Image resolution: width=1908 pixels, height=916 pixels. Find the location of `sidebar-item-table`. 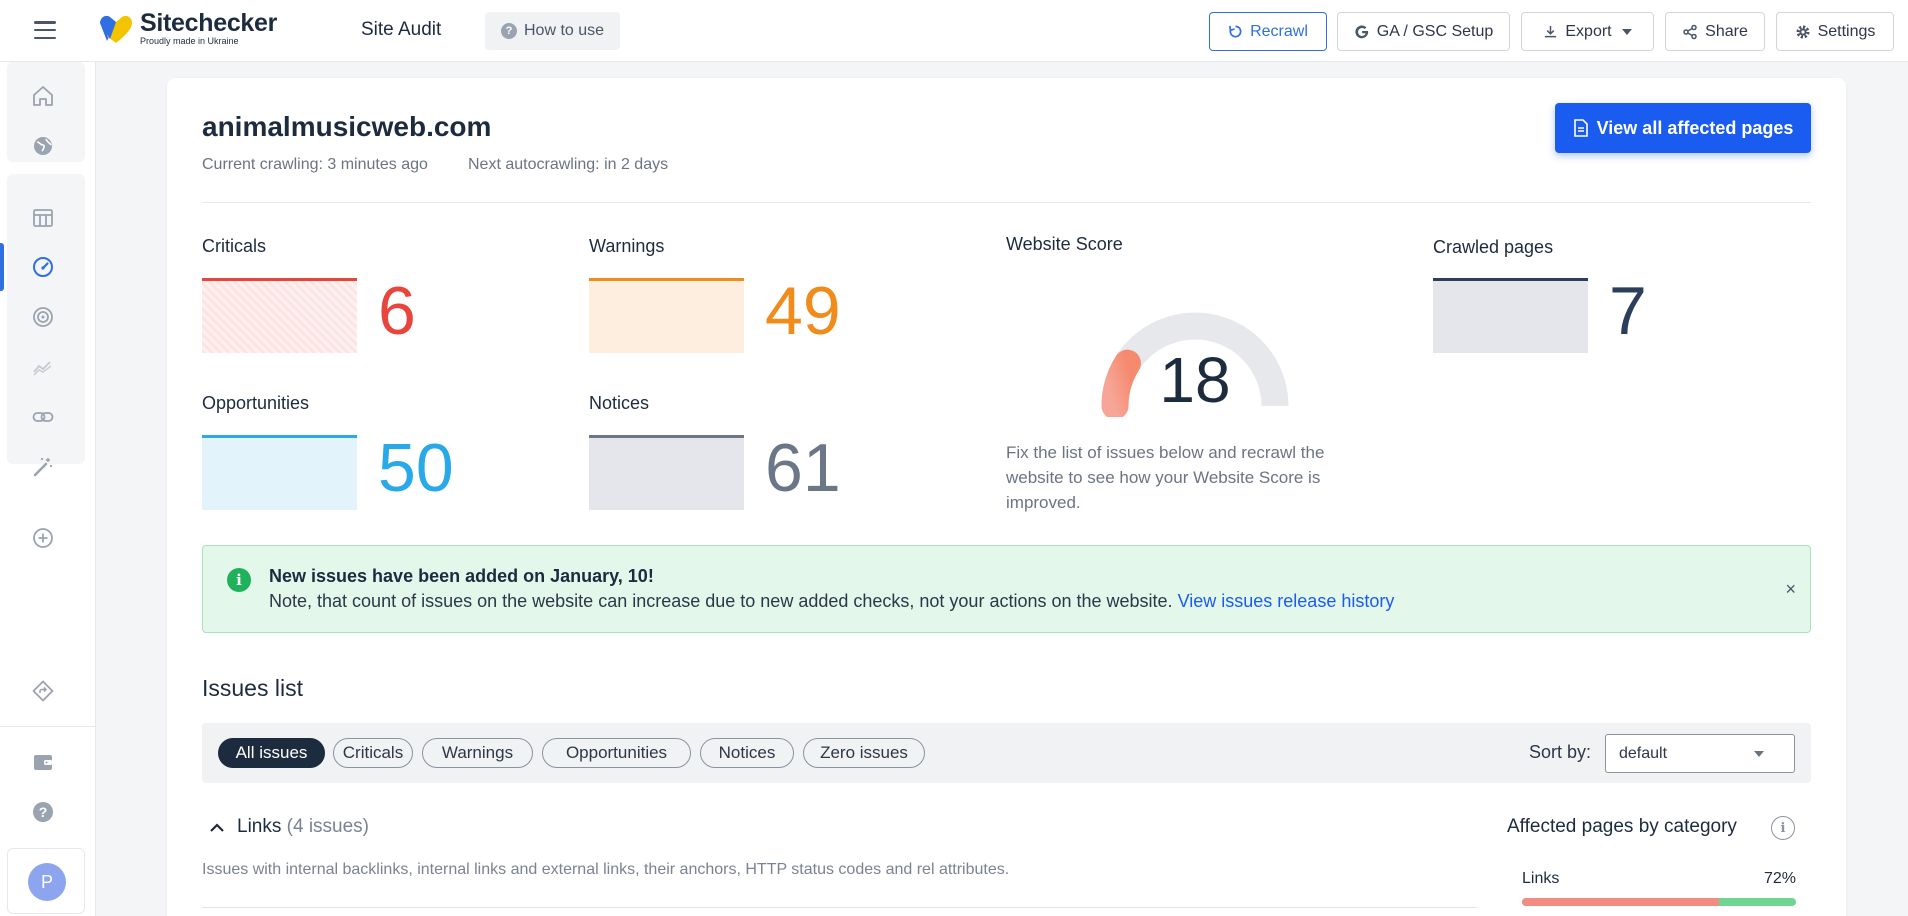

sidebar-item-table is located at coordinates (43, 218).